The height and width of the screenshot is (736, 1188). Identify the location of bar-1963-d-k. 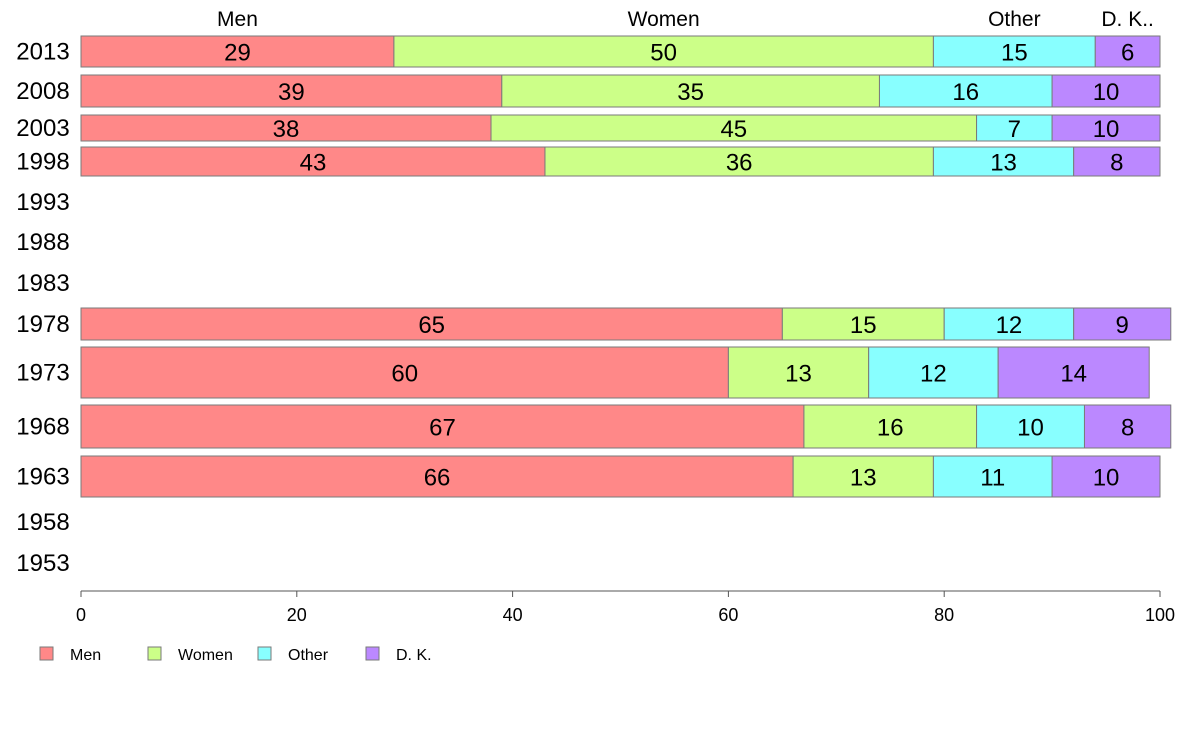
(1106, 476).